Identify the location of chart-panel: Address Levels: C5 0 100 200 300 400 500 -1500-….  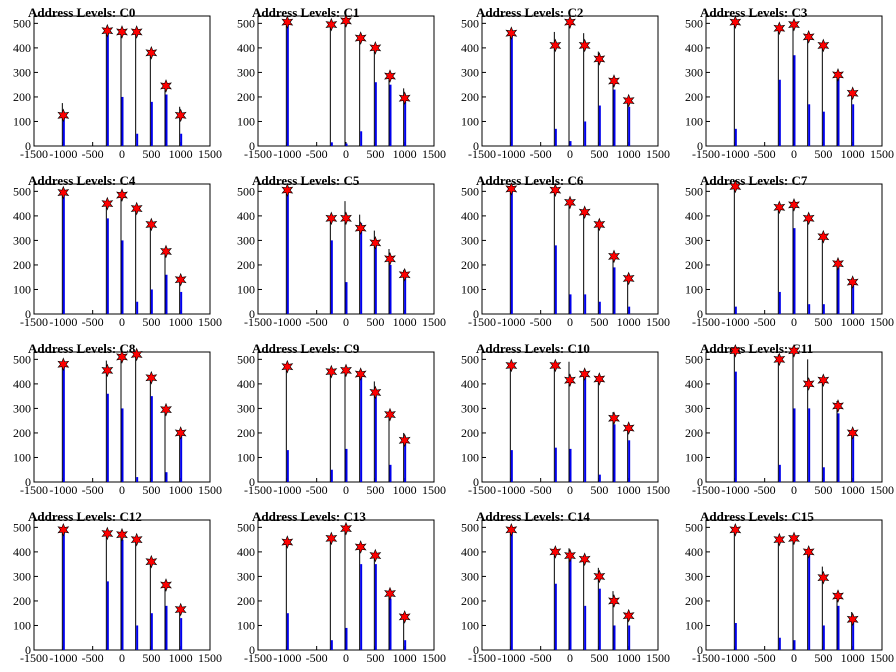
(336, 252).